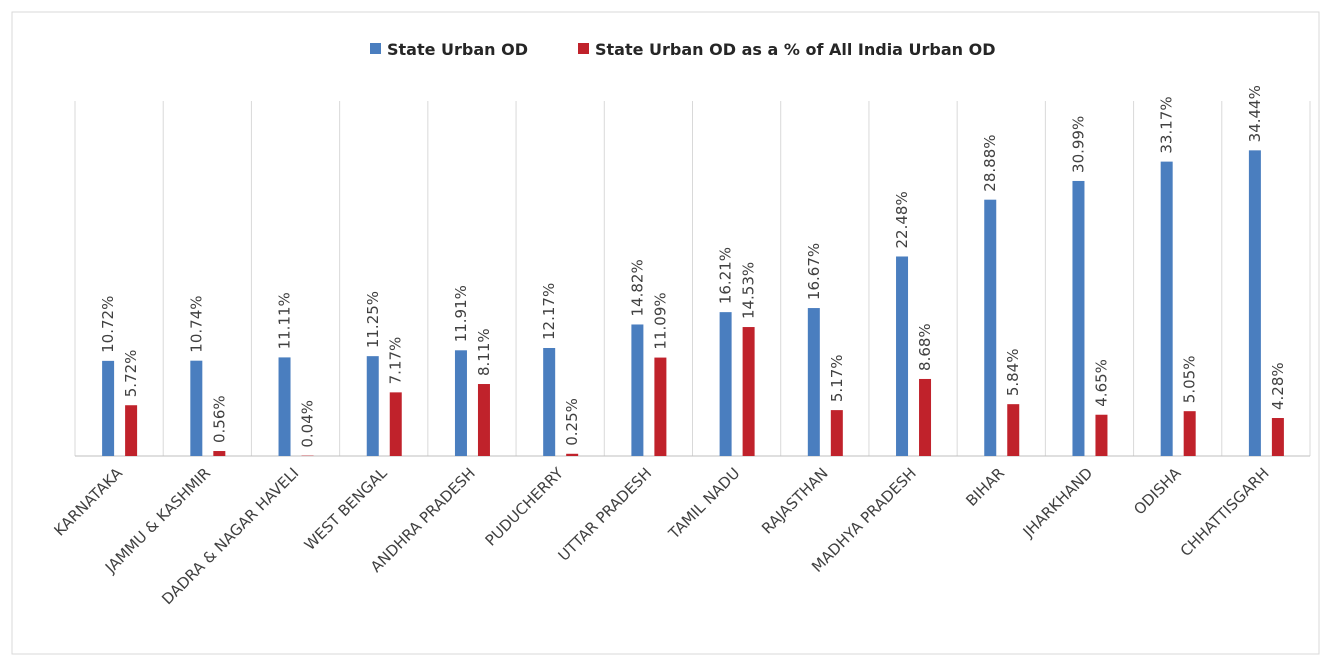 The width and height of the screenshot is (1332, 669). I want to click on data-label: 11.11%, so click(285, 320).